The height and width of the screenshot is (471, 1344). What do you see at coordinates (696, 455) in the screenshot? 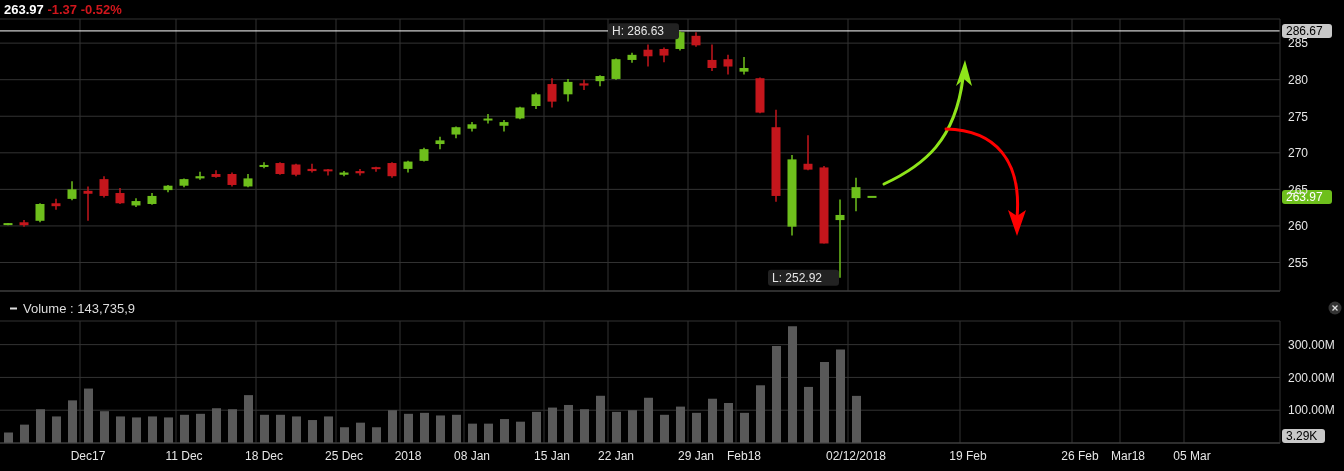
I see `x-tick-label: 29 Jan` at bounding box center [696, 455].